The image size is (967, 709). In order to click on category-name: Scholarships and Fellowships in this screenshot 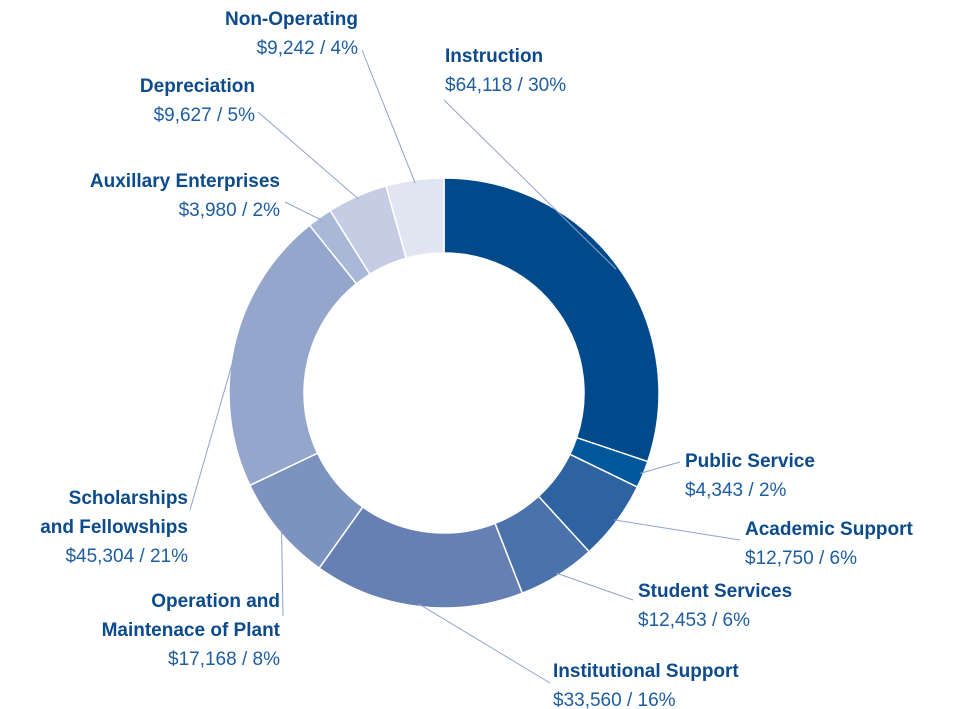, I will do `click(114, 513)`.